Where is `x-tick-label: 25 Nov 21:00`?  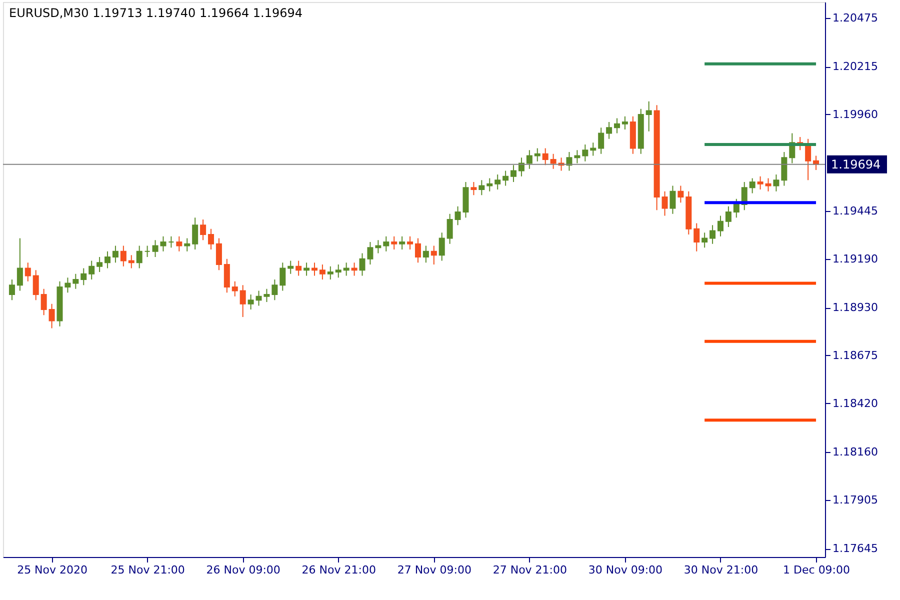
x-tick-label: 25 Nov 21:00 is located at coordinates (147, 570).